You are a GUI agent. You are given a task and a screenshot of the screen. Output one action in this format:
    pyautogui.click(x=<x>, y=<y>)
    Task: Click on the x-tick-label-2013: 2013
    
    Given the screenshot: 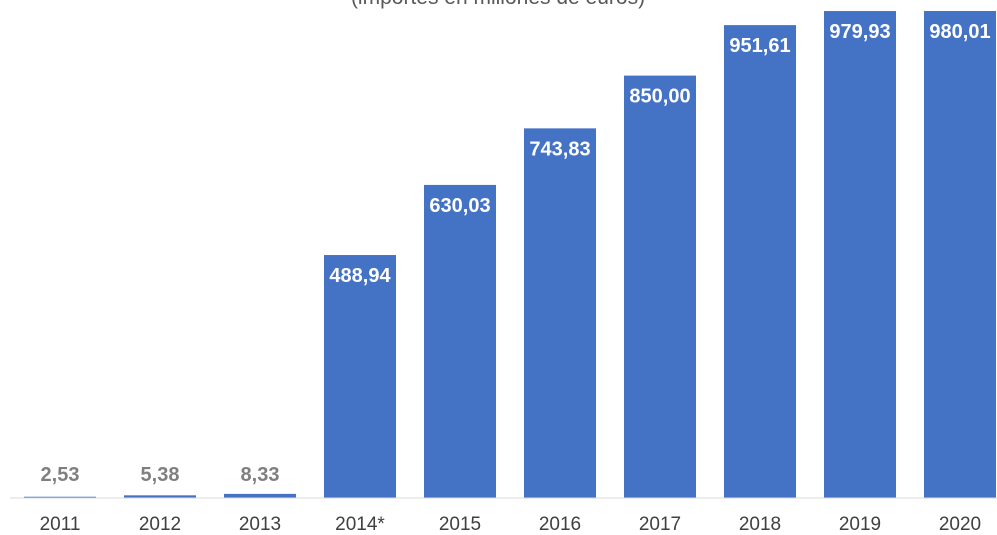 What is the action you would take?
    pyautogui.click(x=260, y=524)
    